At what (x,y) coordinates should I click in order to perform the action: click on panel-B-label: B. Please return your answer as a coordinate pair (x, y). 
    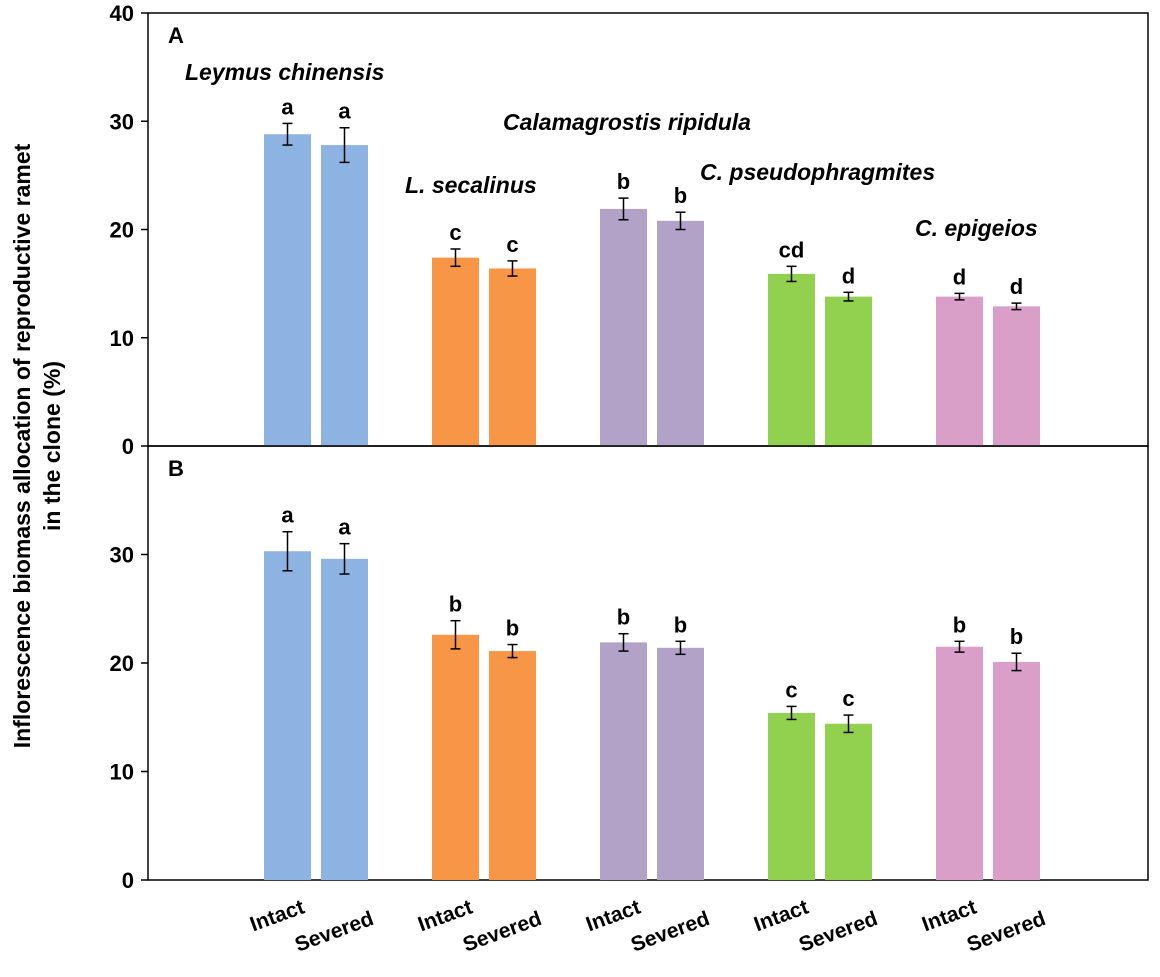
    Looking at the image, I should click on (176, 468).